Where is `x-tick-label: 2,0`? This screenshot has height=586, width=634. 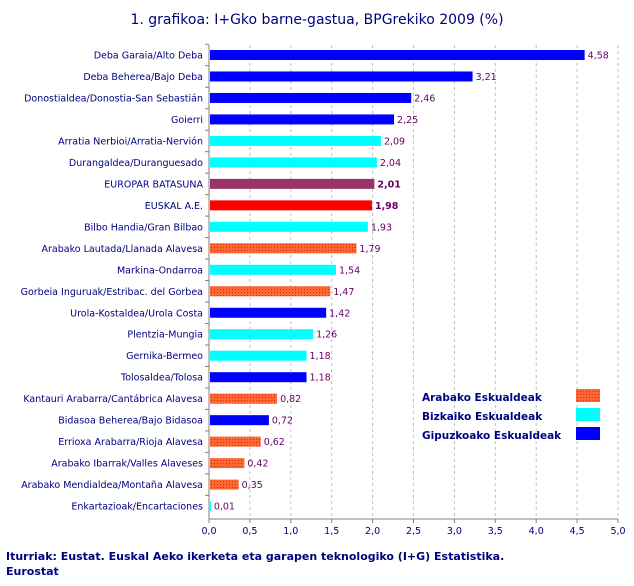
x-tick-label: 2,0 is located at coordinates (372, 531).